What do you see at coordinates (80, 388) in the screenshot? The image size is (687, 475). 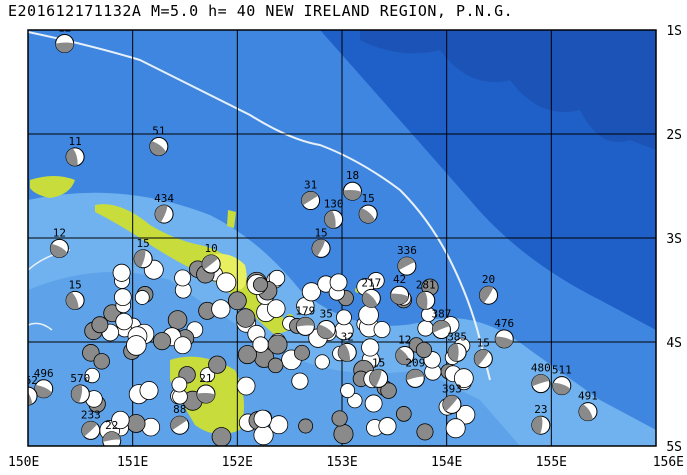 I see `focal-mechanism: 570` at bounding box center [80, 388].